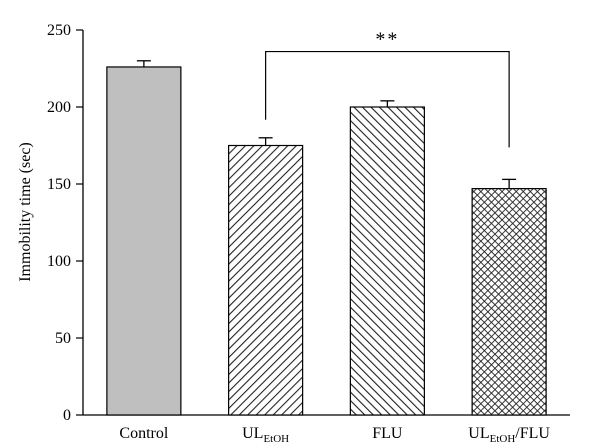 Image resolution: width=610 pixels, height=447 pixels. What do you see at coordinates (143, 433) in the screenshot?
I see `x-tick-label: Control` at bounding box center [143, 433].